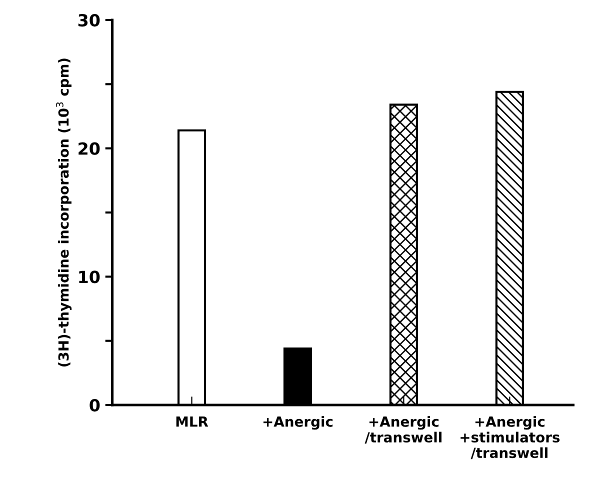 Image resolution: width=591 pixels, height=500 pixels. Describe the element at coordinates (192, 421) in the screenshot. I see `x-tick-label: MLR` at that location.